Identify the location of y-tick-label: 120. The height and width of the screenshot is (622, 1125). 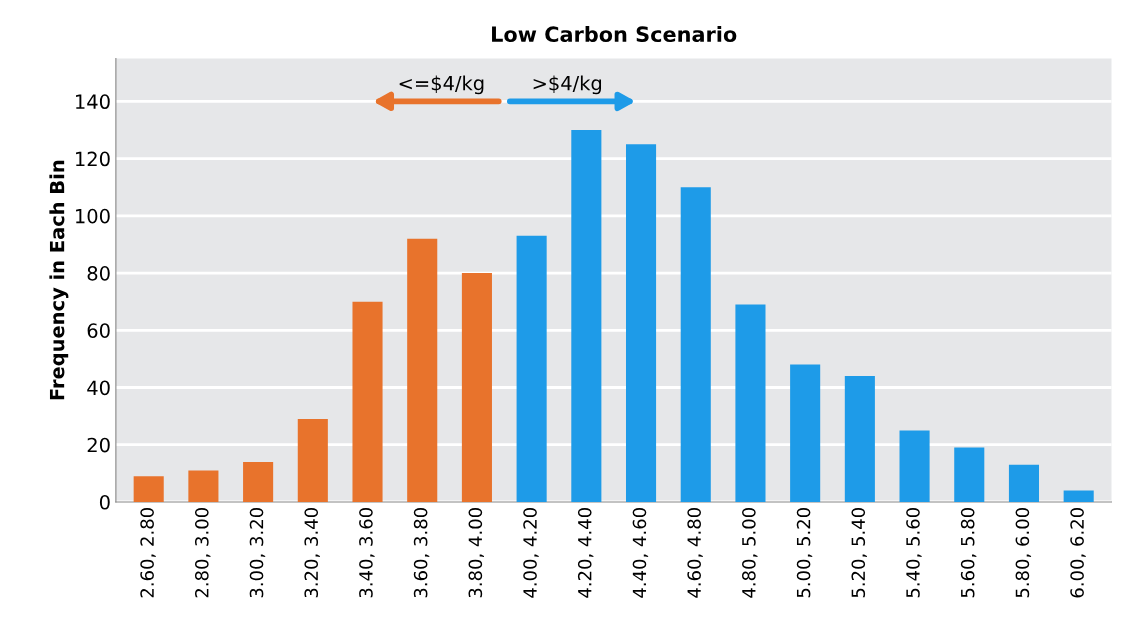
(93, 159).